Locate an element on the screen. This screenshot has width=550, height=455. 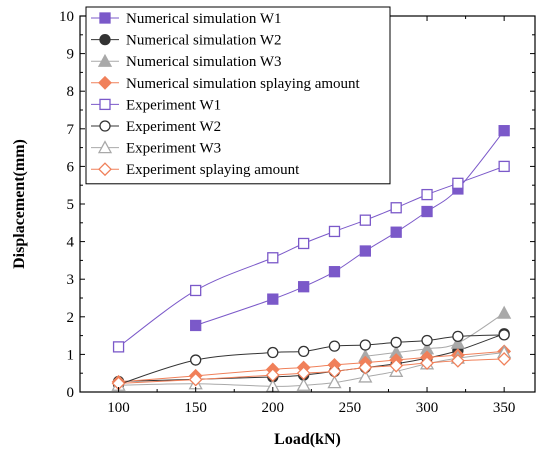
legend-label: Experiment splaying amount is located at coordinates (213, 170).